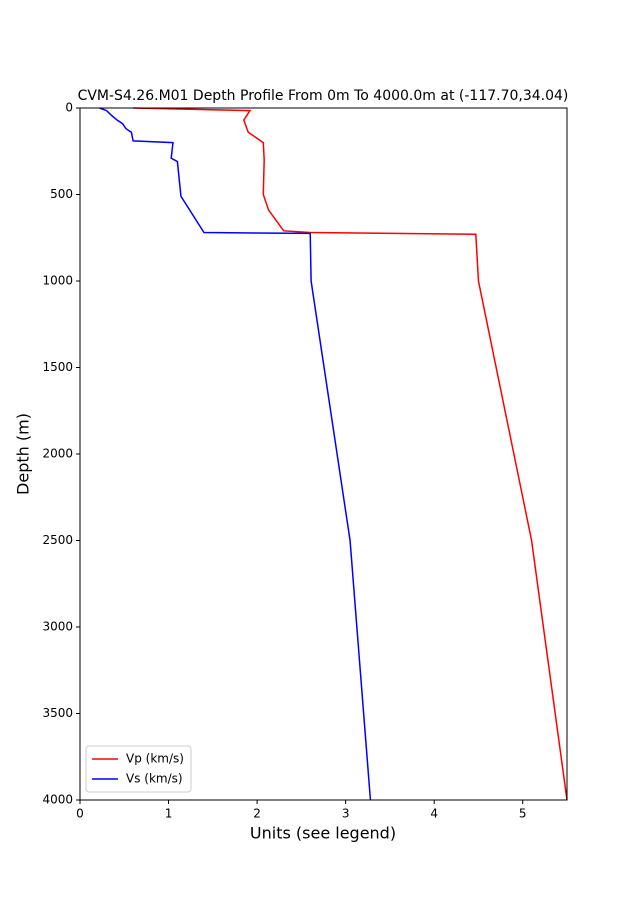 This screenshot has width=630, height=904. Describe the element at coordinates (61, 194) in the screenshot. I see `y-tick-label: 500` at that location.